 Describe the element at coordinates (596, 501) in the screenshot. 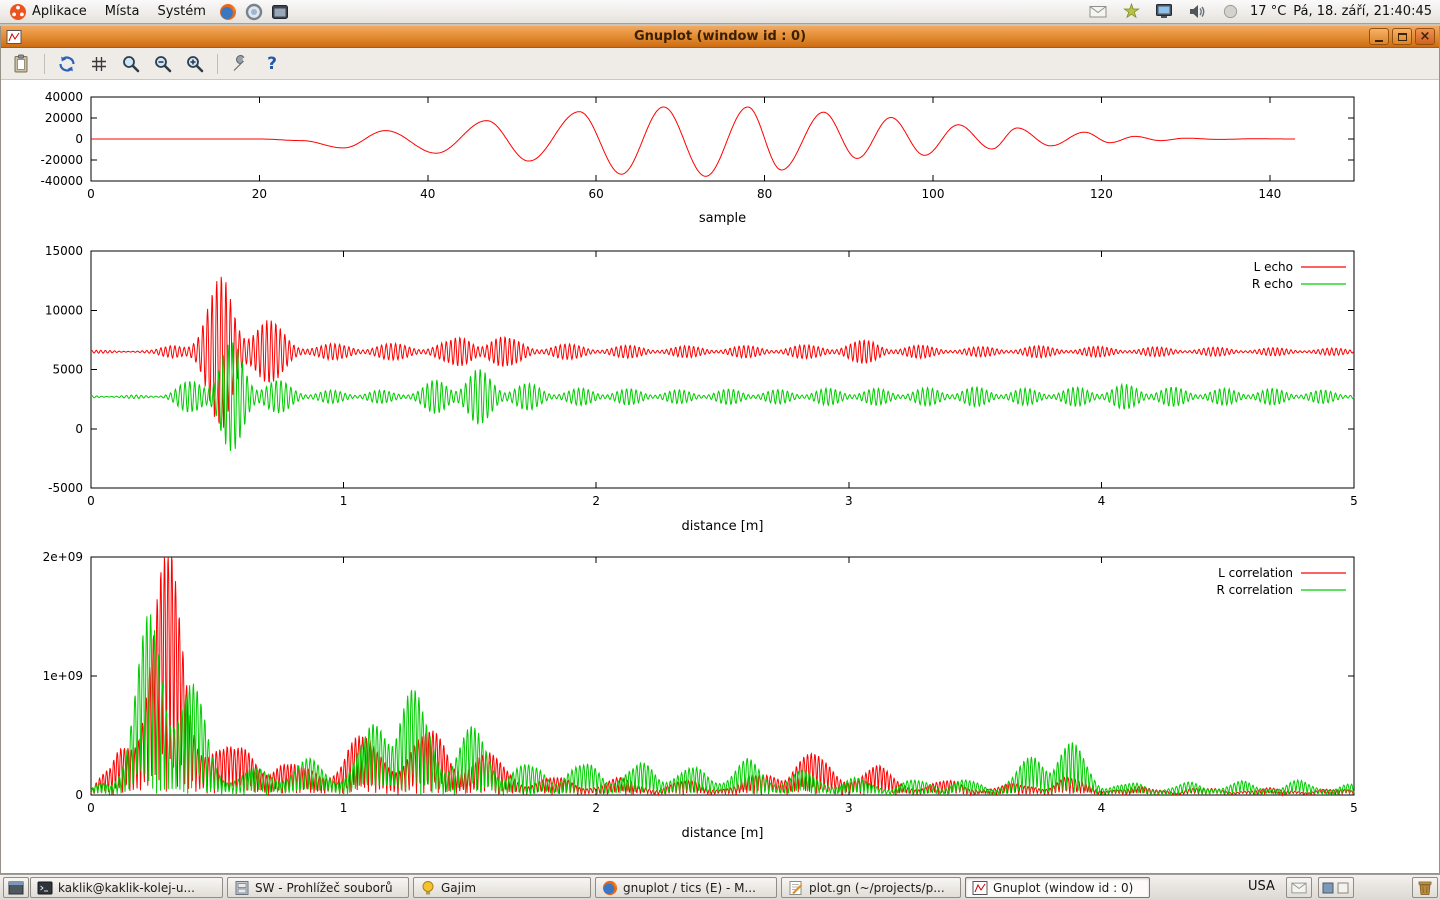

I see `svg-text: 2` at that location.